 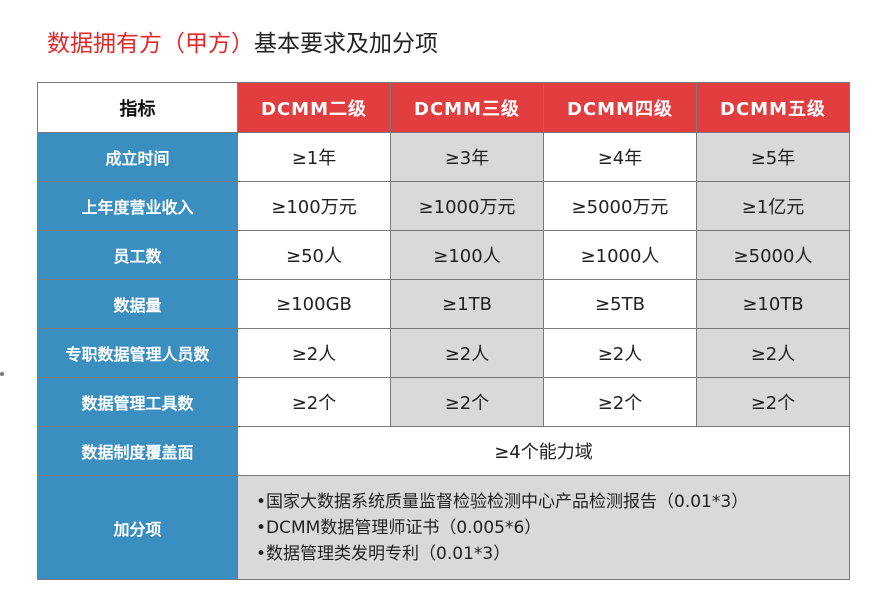 I want to click on row-label: 数据管理工具数, so click(x=137, y=402).